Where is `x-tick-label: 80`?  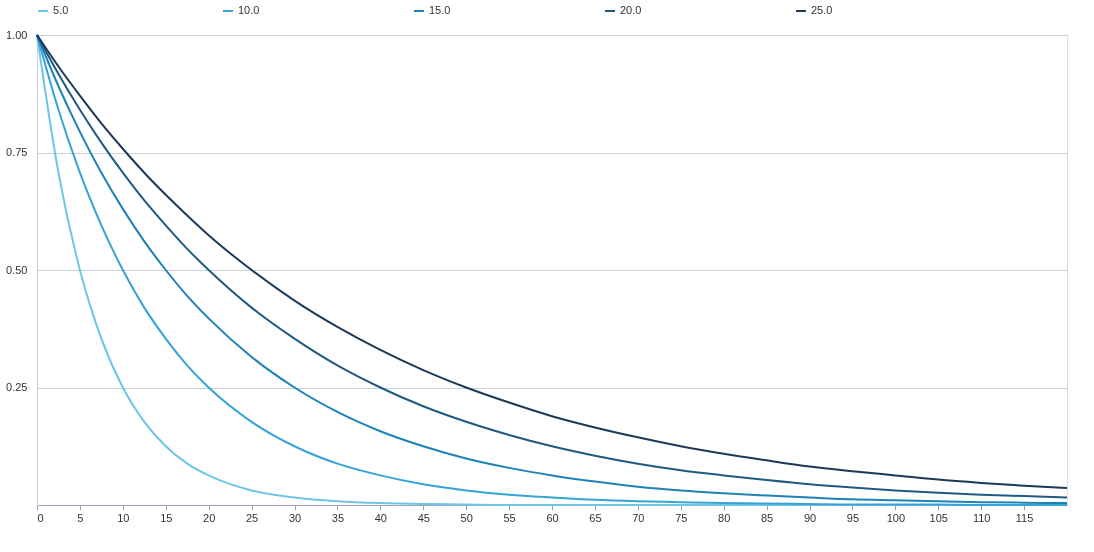
x-tick-label: 80 is located at coordinates (724, 517).